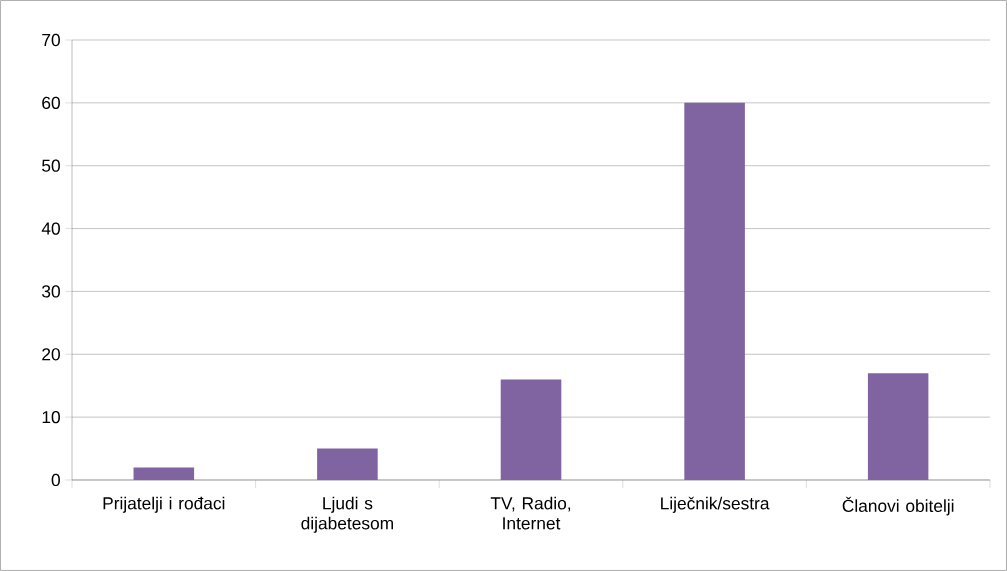  I want to click on x-tick-label: Prijatelji i rođaci, so click(164, 504).